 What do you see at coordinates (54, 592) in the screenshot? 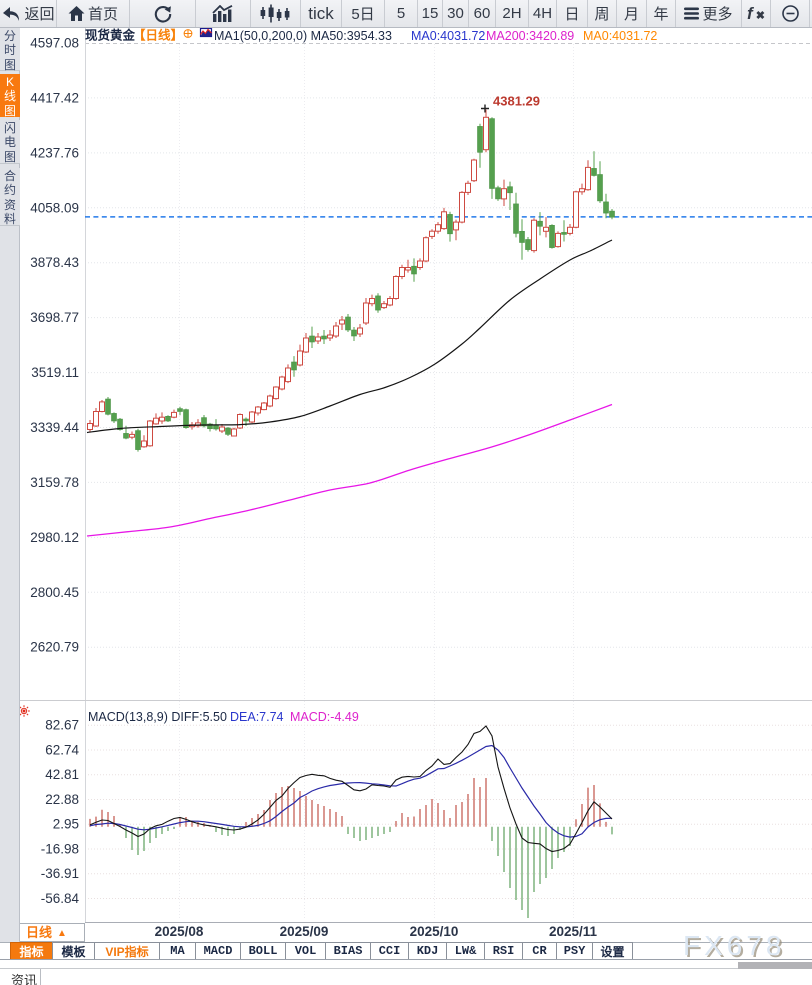
I see `svg-text: 2800.45` at bounding box center [54, 592].